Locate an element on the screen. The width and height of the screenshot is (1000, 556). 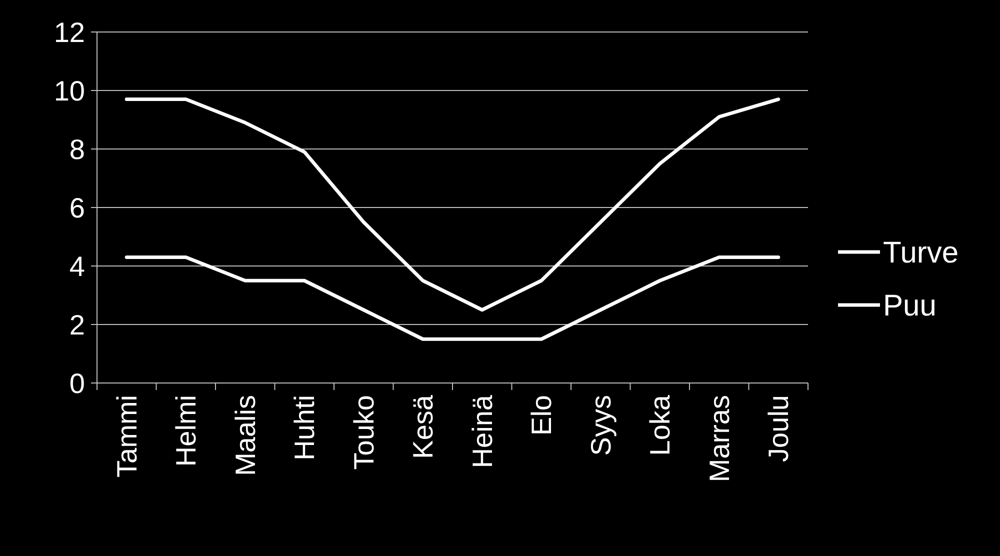
y-tick-label: 8 is located at coordinates (77, 149).